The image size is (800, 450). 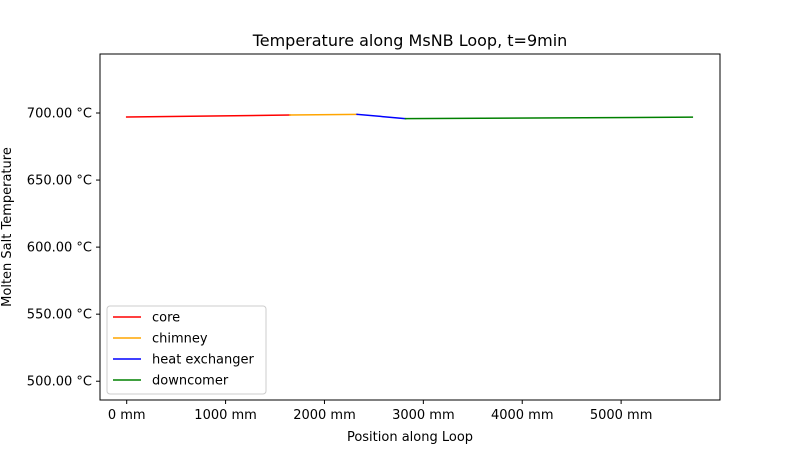 I want to click on series-line-heat-exchanger, so click(x=381, y=116).